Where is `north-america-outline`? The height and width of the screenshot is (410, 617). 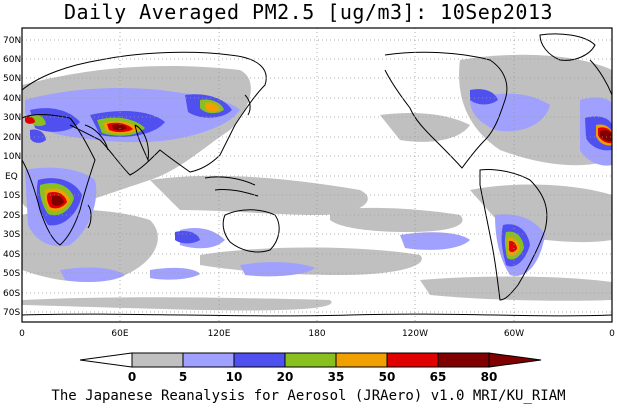 north-america-outline is located at coordinates (446, 110).